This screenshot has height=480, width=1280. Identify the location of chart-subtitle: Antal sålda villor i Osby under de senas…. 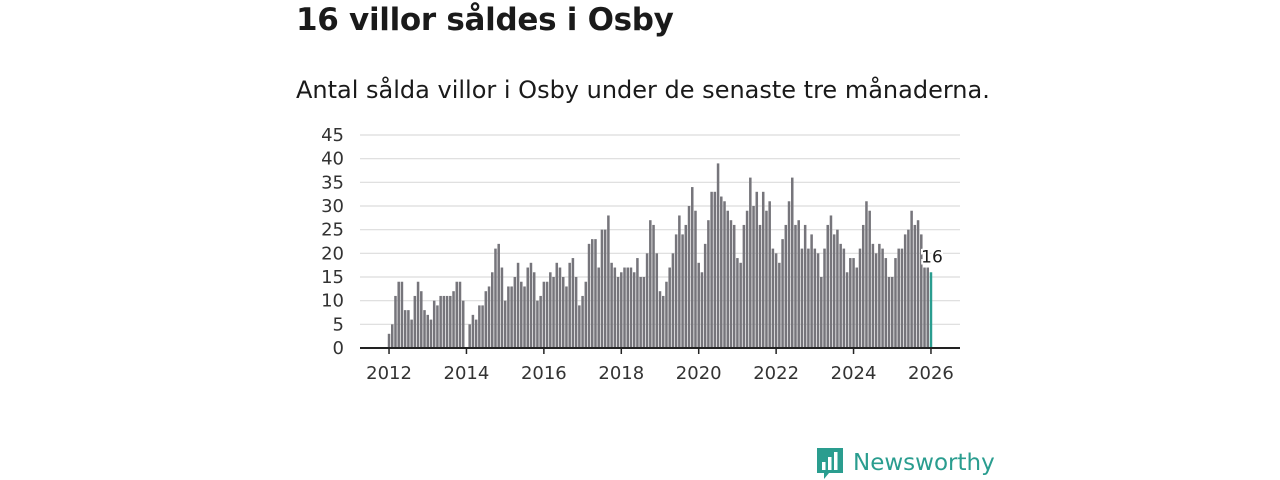
(643, 90).